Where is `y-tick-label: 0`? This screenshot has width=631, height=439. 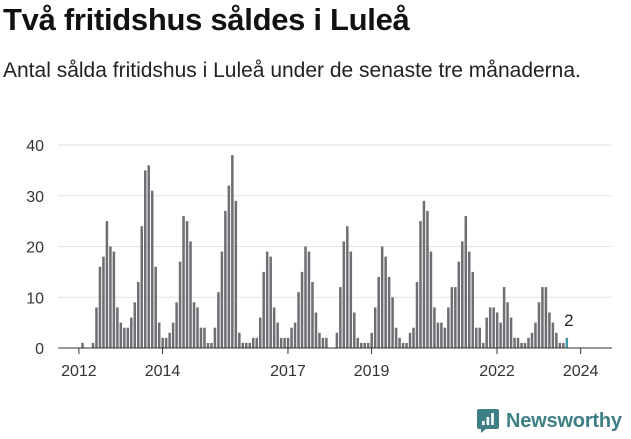 y-tick-label: 0 is located at coordinates (39, 349).